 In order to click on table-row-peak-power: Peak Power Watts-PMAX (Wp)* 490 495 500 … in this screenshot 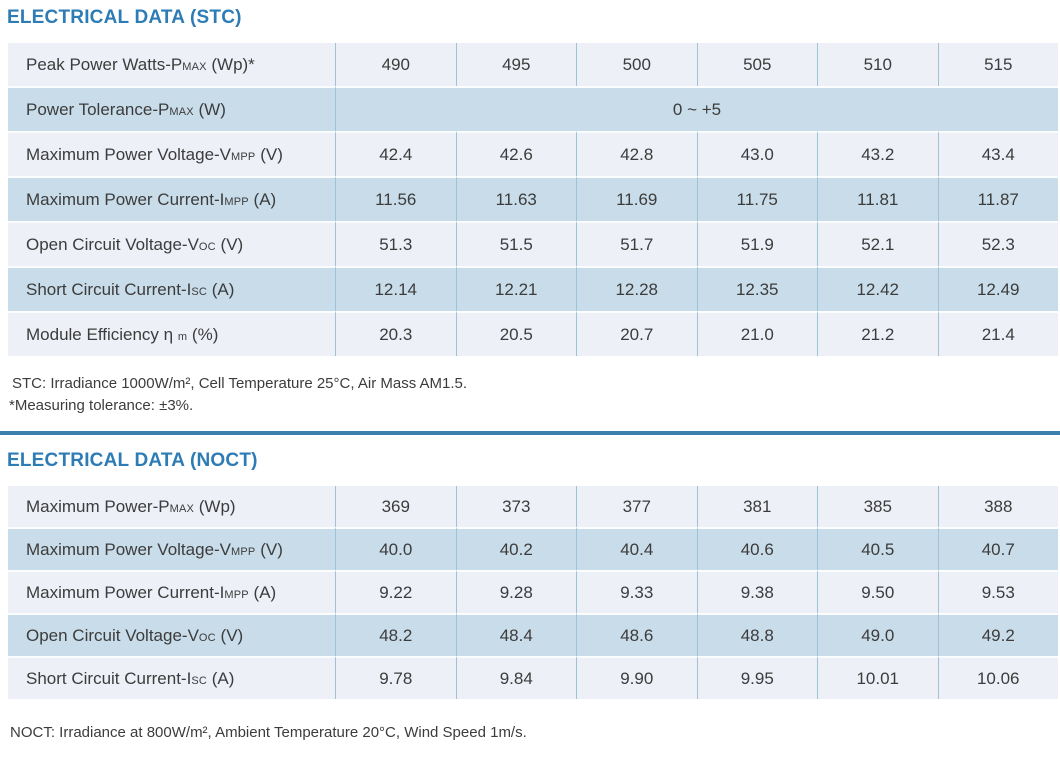, I will do `click(533, 64)`.